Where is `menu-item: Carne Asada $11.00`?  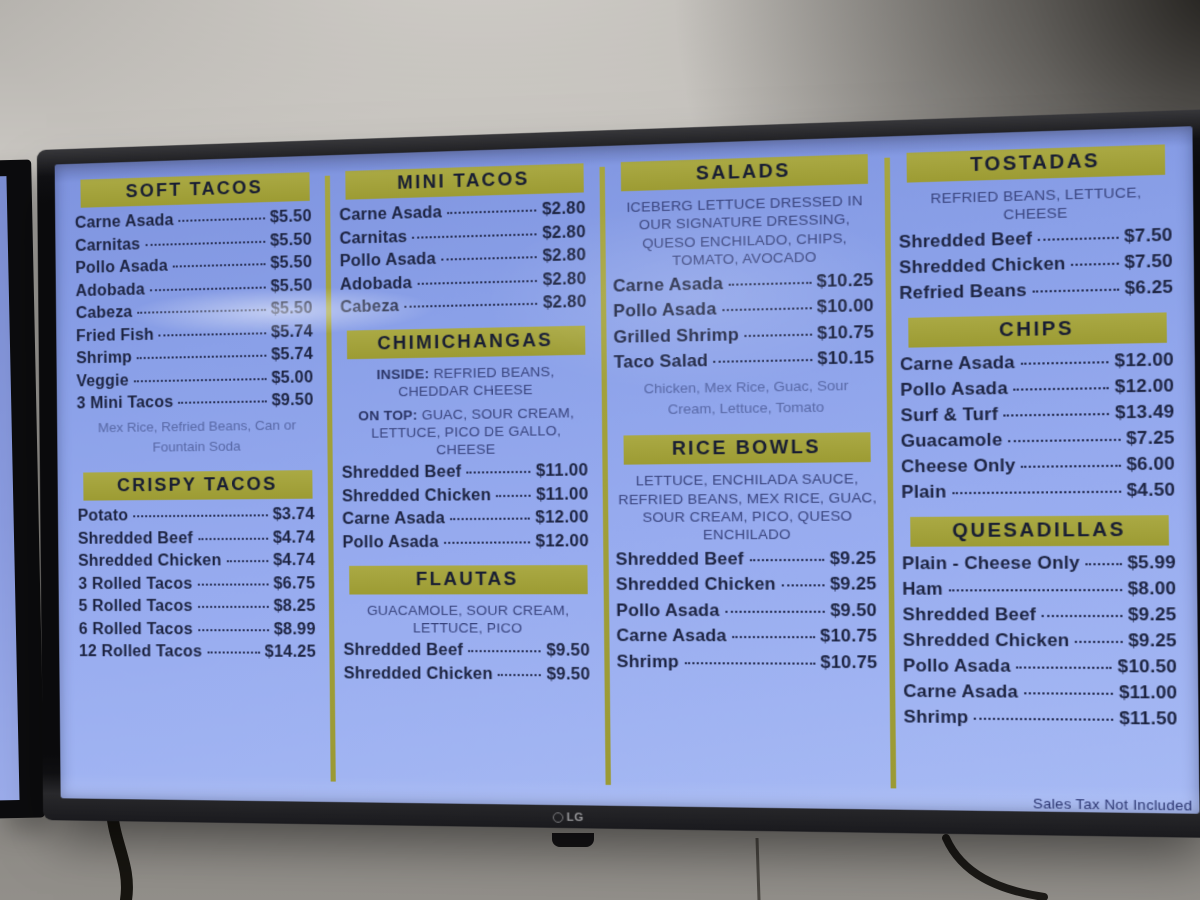 menu-item: Carne Asada $11.00 is located at coordinates (1040, 693).